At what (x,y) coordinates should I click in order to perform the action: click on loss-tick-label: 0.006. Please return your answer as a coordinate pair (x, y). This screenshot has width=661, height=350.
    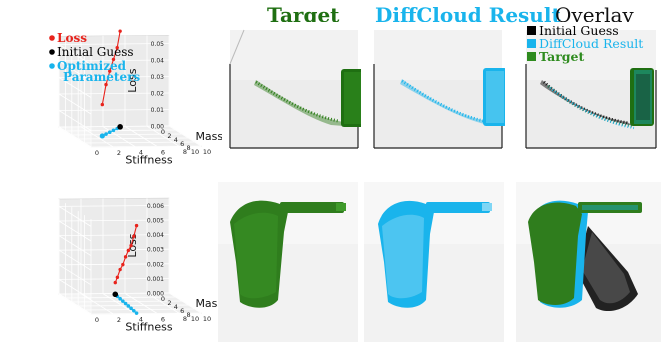
    Looking at the image, I should click on (155, 206).